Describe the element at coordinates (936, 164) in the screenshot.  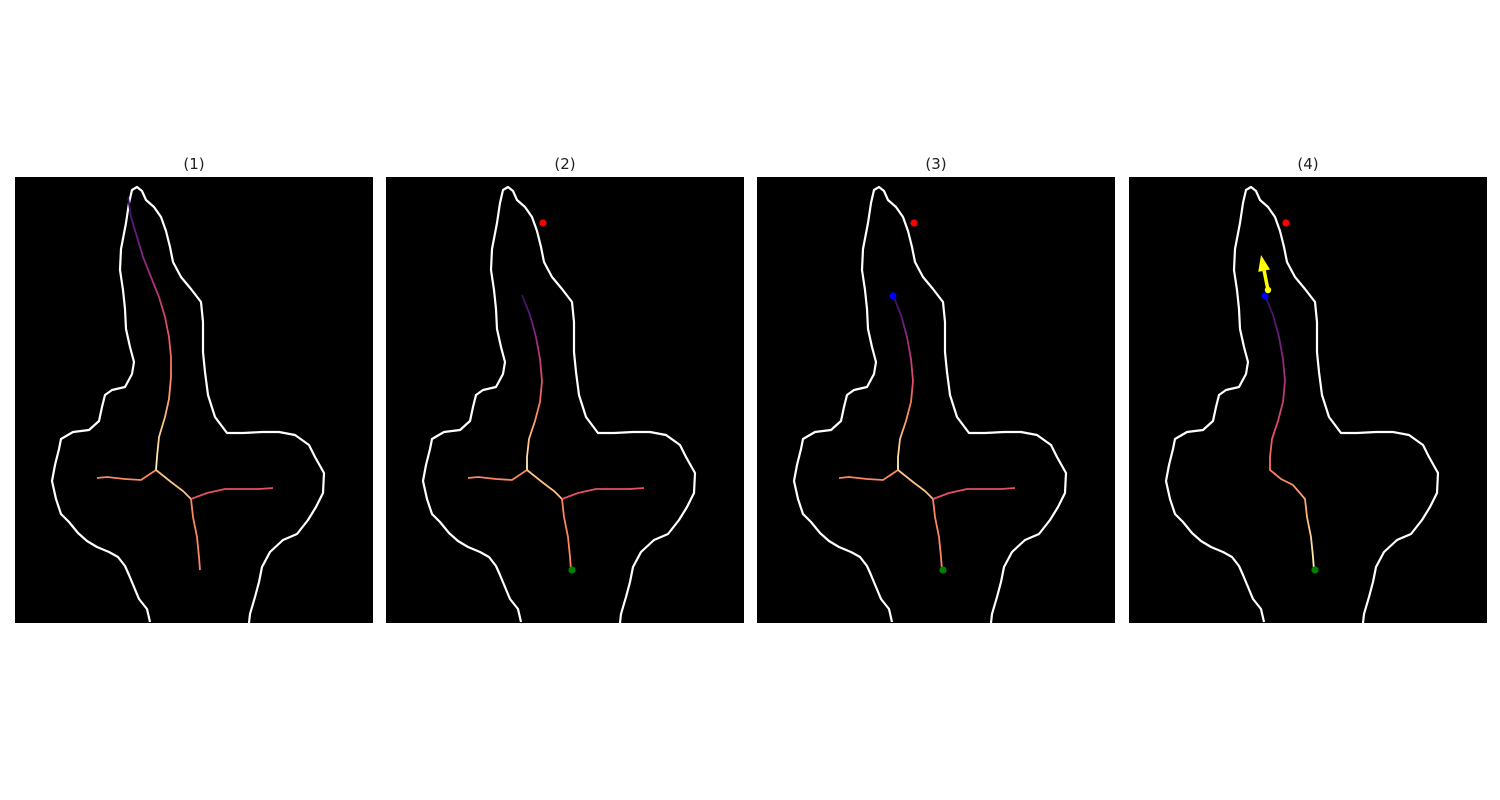
I see `panel-title: (3)` at that location.